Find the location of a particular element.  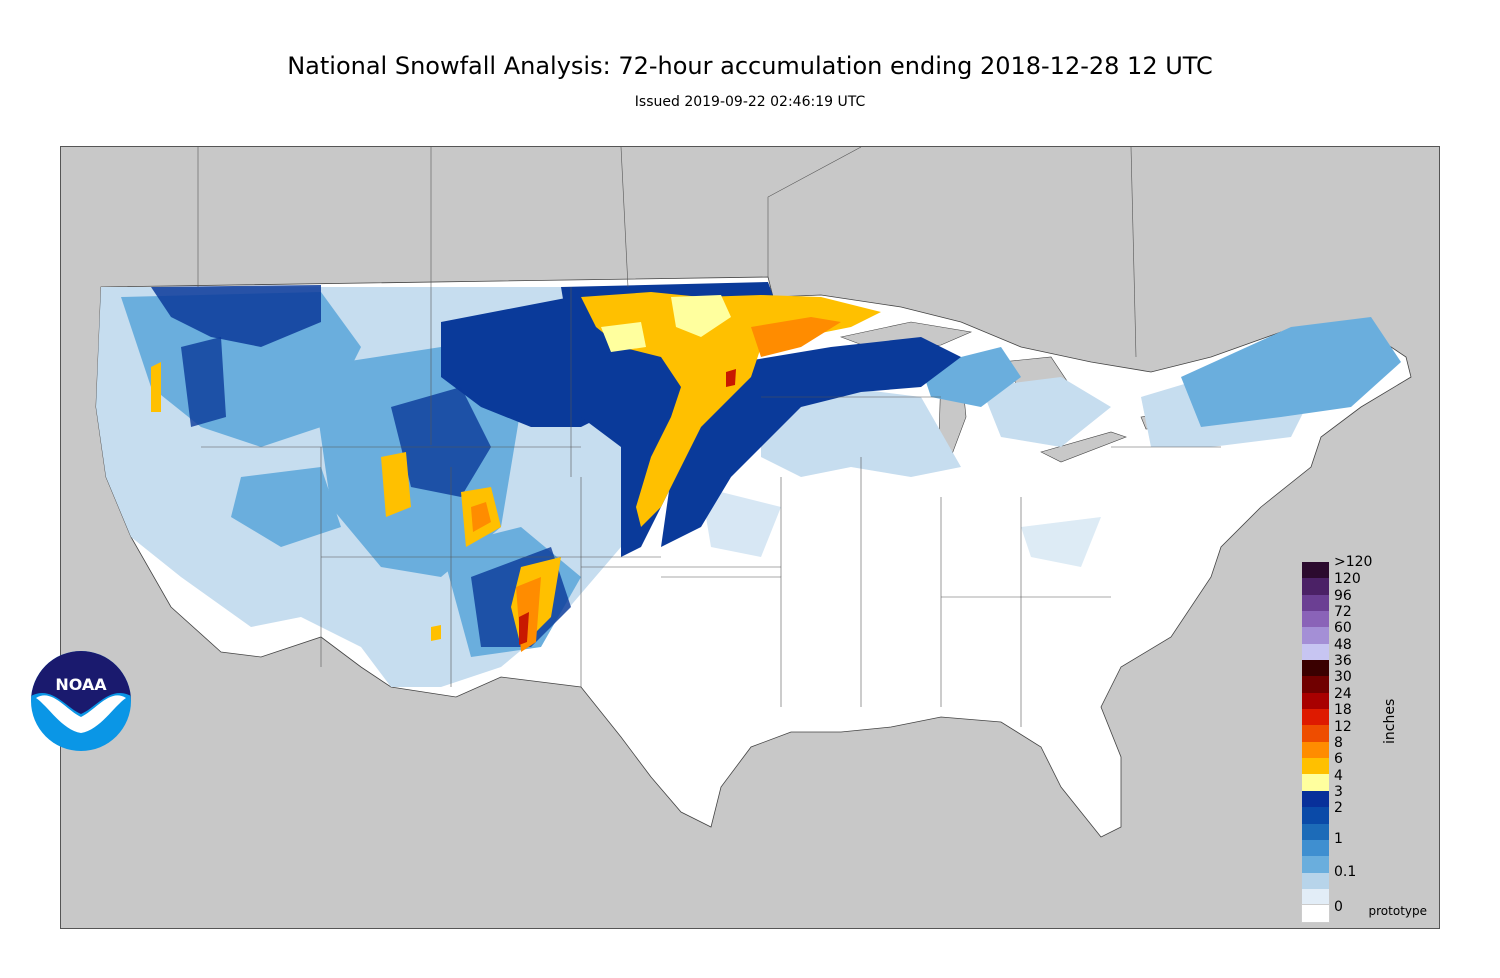

legend-label: 72 is located at coordinates (1343, 612).